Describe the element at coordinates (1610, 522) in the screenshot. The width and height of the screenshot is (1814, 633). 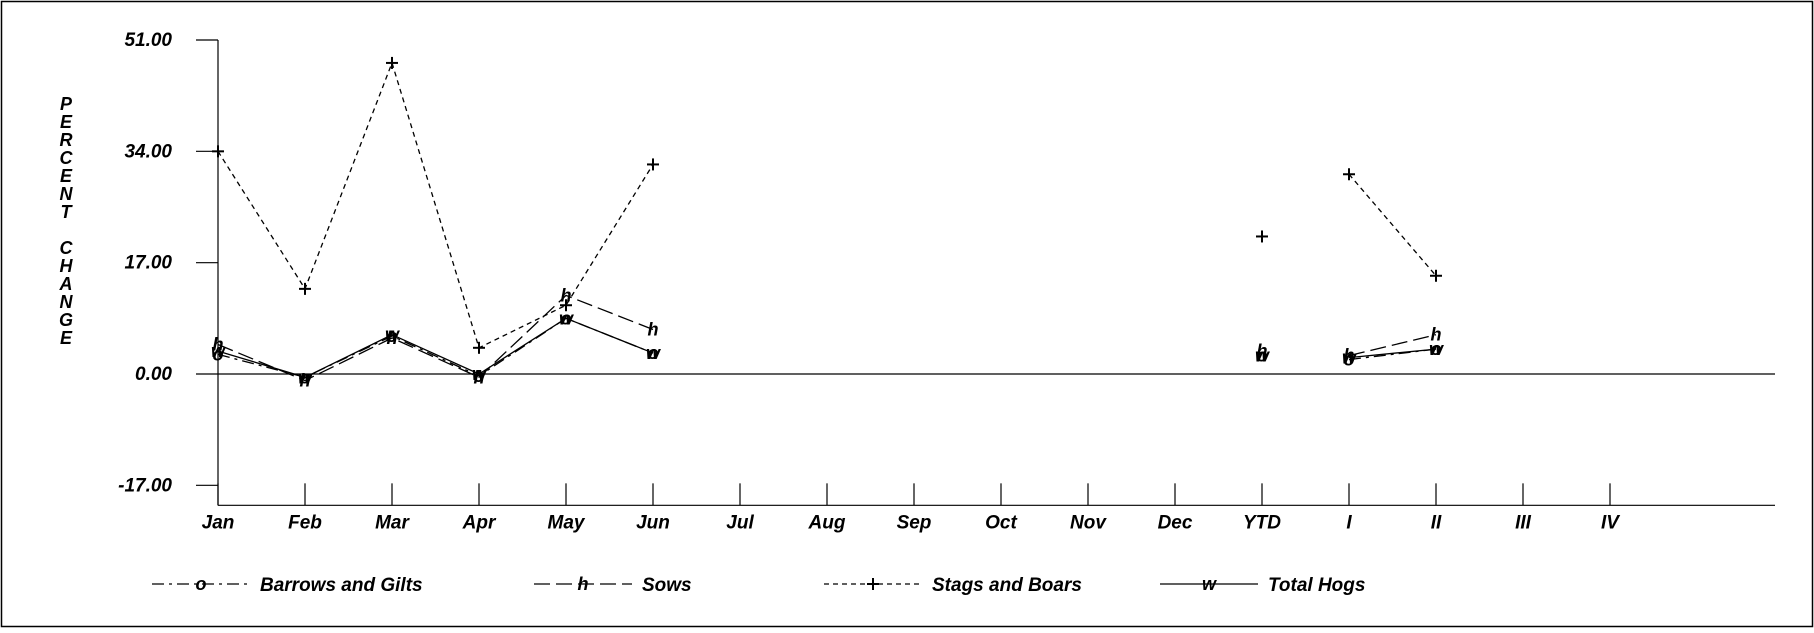
I see `x-tick-label: IV` at that location.